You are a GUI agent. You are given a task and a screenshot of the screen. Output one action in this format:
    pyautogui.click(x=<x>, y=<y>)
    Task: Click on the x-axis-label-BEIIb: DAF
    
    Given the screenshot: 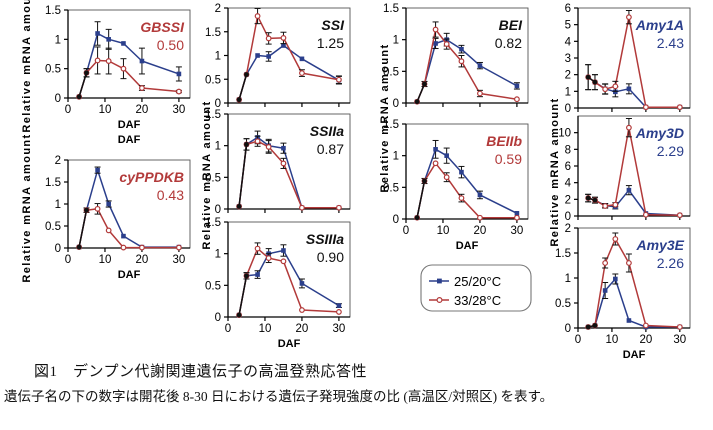 What is the action you would take?
    pyautogui.click(x=467, y=246)
    